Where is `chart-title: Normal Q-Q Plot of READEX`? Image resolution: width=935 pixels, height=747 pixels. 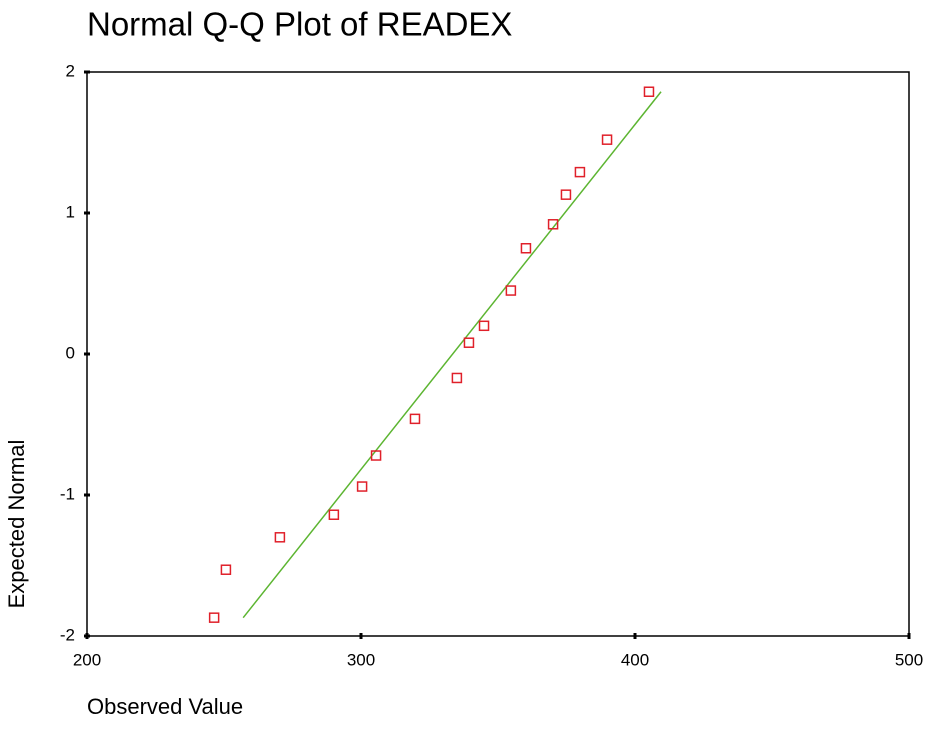 chart-title: Normal Q-Q Plot of READEX is located at coordinates (299, 24).